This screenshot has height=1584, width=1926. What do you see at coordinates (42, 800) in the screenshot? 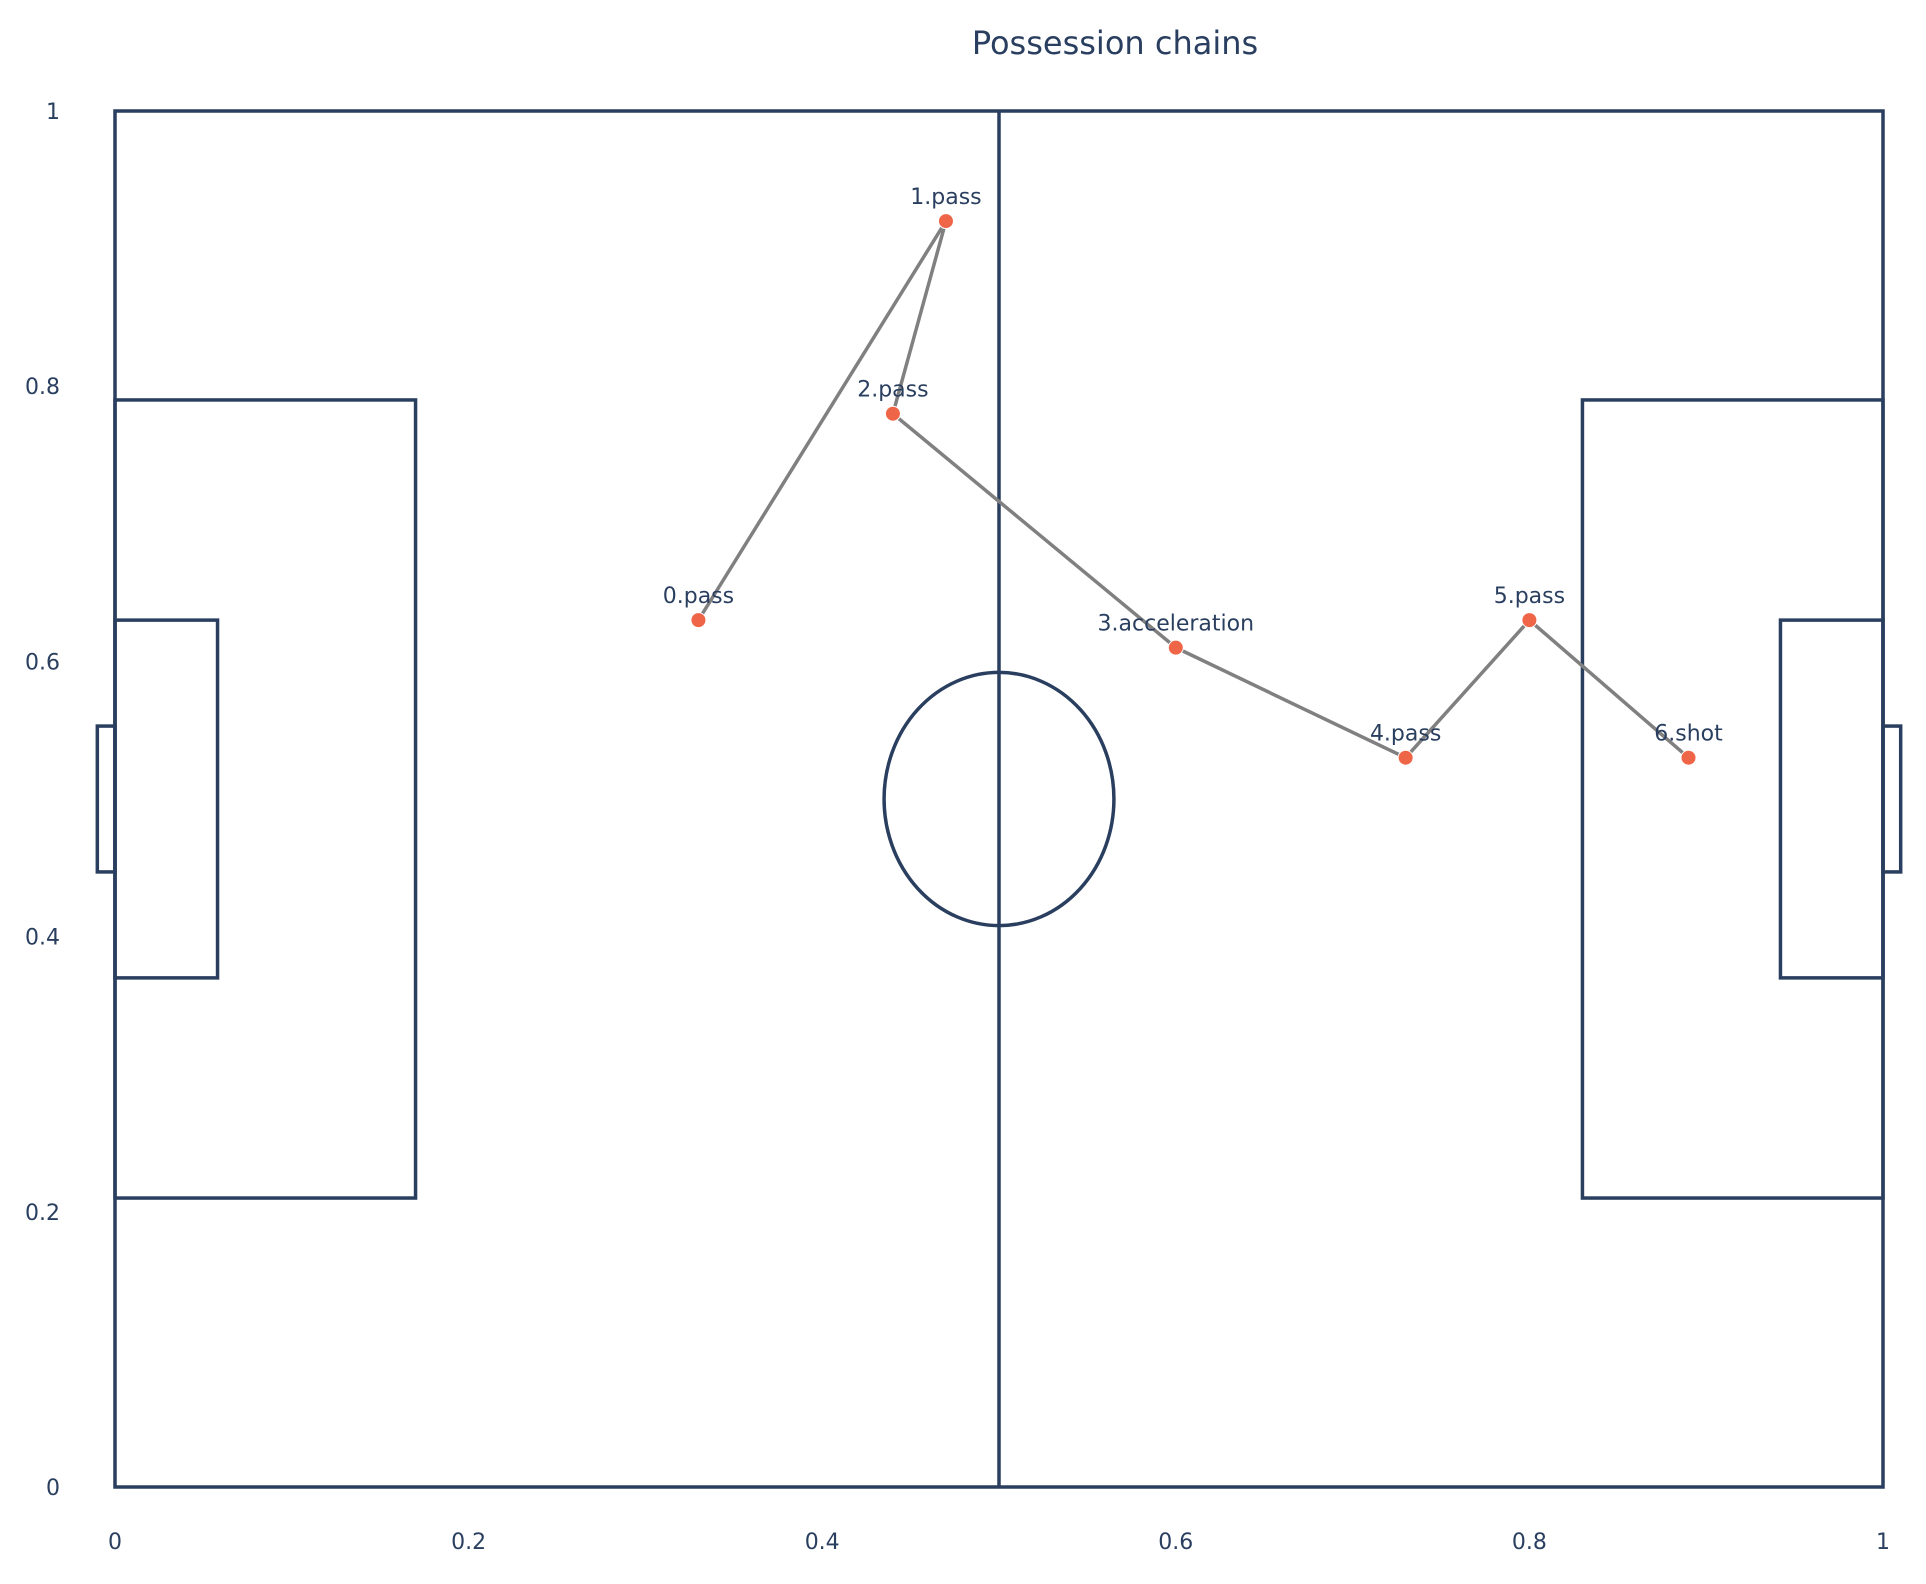
I see `y-axis-ticks: 0 0.2 0.4 0.6 0.8 1` at bounding box center [42, 800].